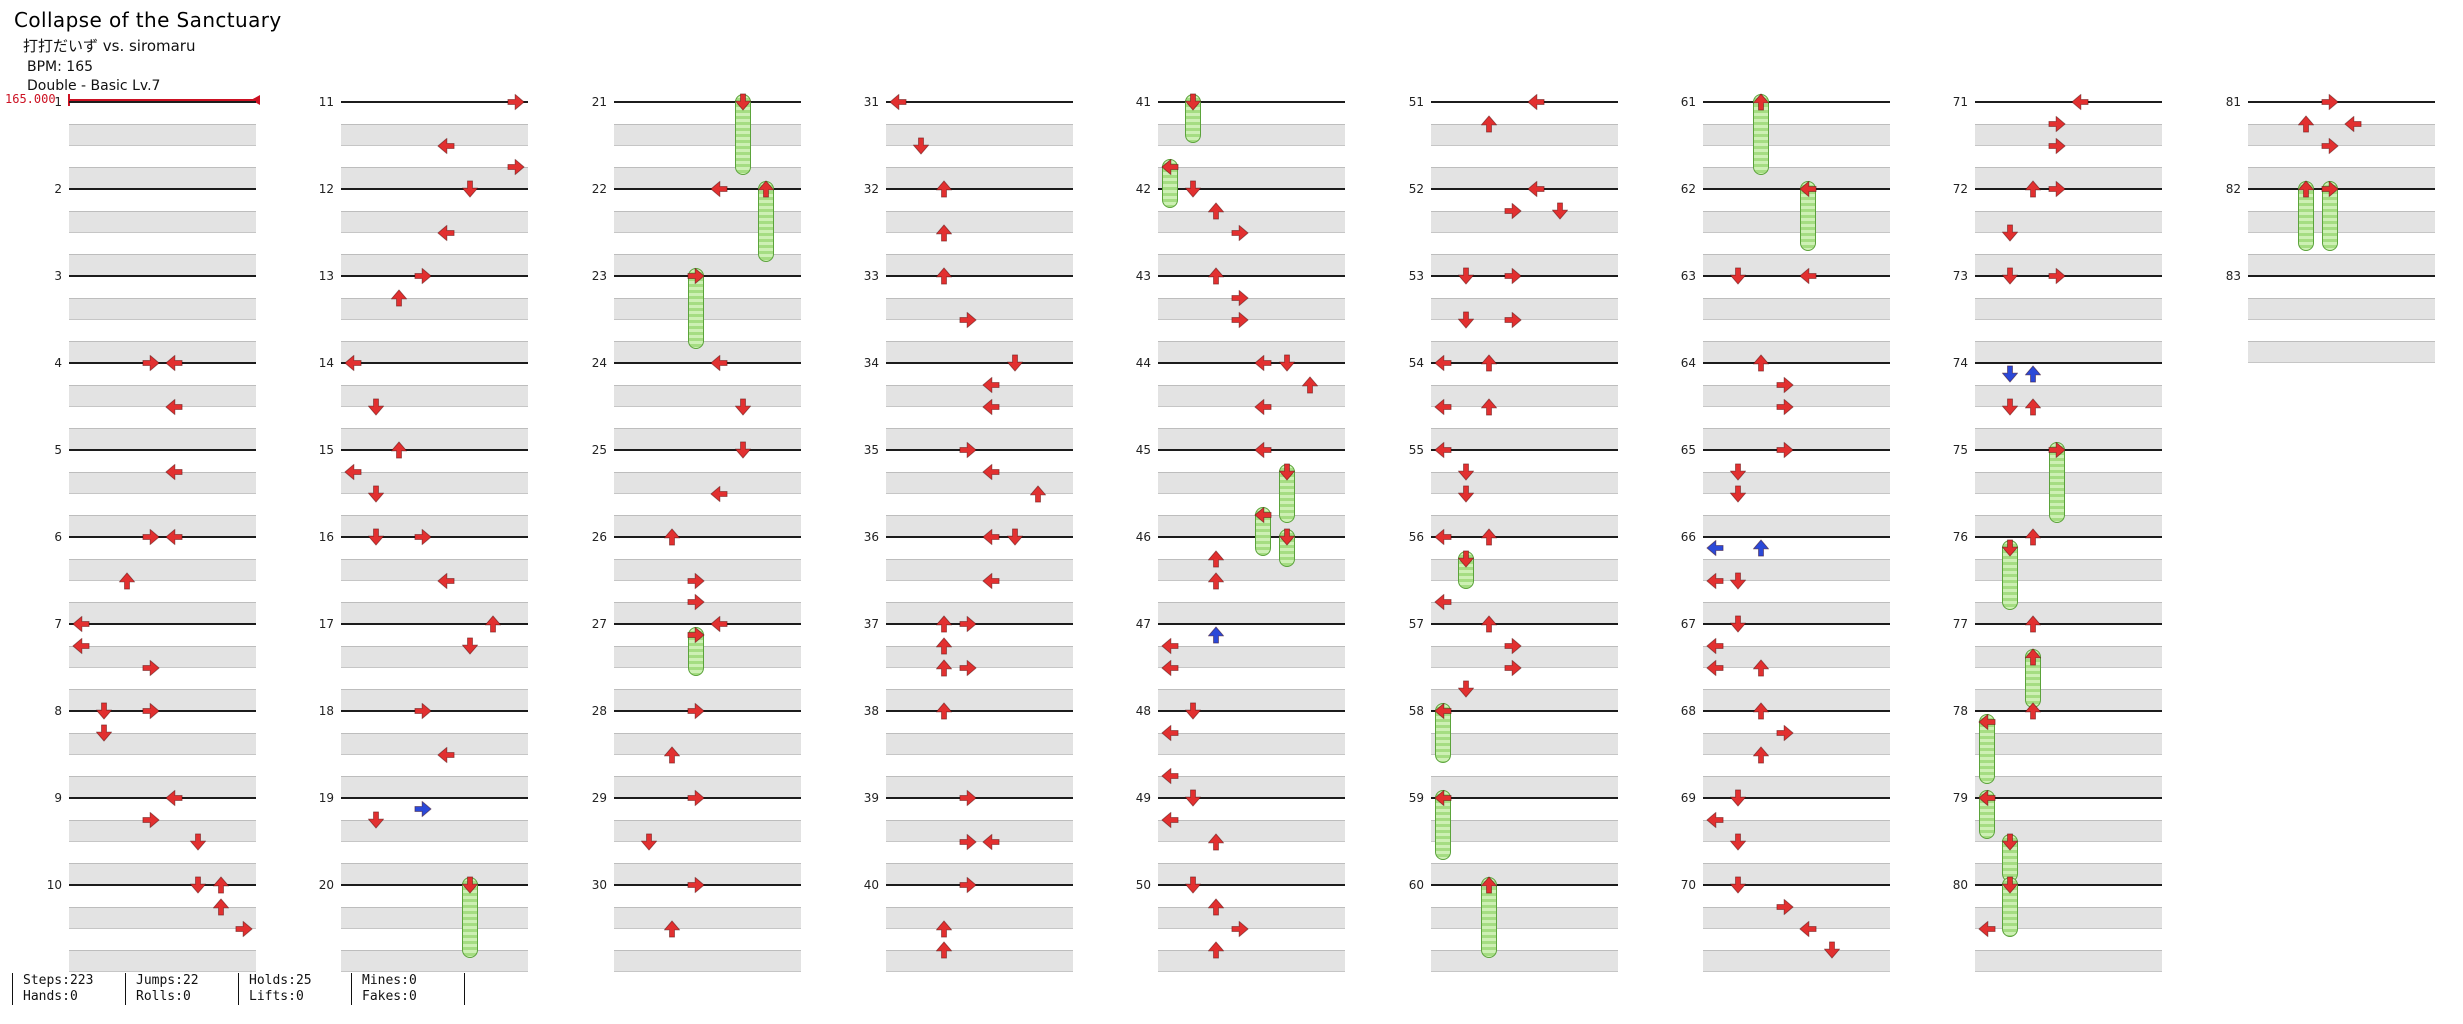  I want to click on measure: 40, so click(968, 924).